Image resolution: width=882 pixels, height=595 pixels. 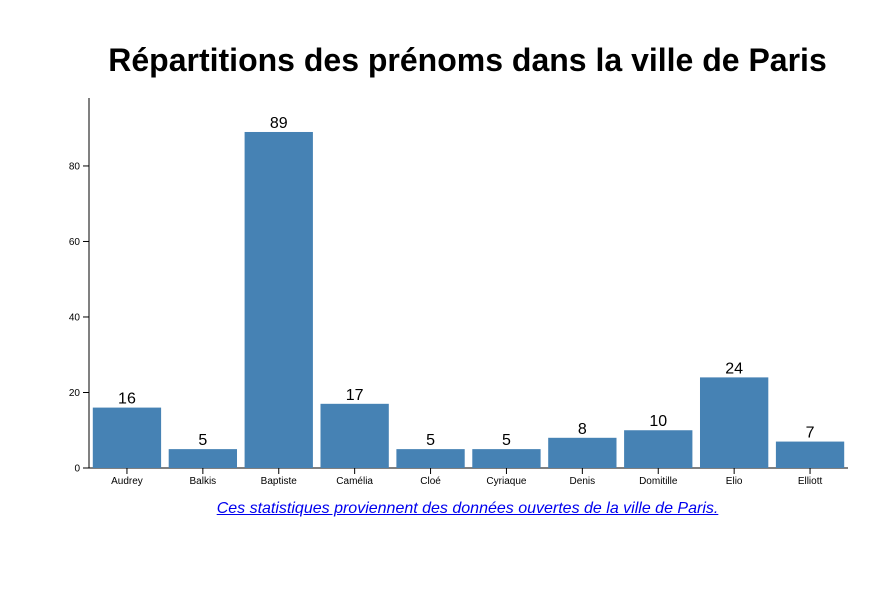 What do you see at coordinates (79, 286) in the screenshot?
I see `y-axis: 0 20 40 60 80` at bounding box center [79, 286].